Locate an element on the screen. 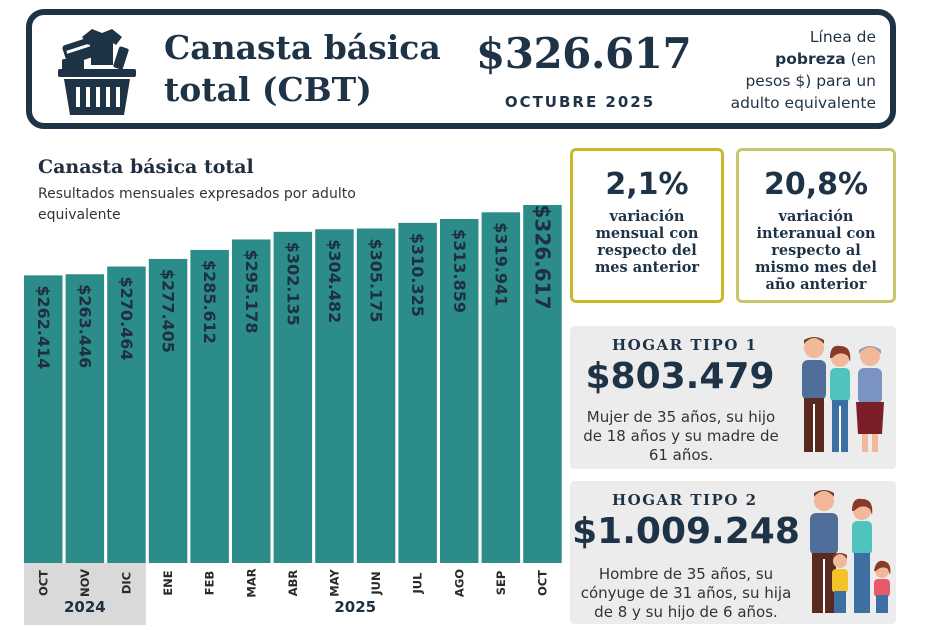 This screenshot has height=630, width=925. yearly-variation-value: 20,8% is located at coordinates (816, 184).